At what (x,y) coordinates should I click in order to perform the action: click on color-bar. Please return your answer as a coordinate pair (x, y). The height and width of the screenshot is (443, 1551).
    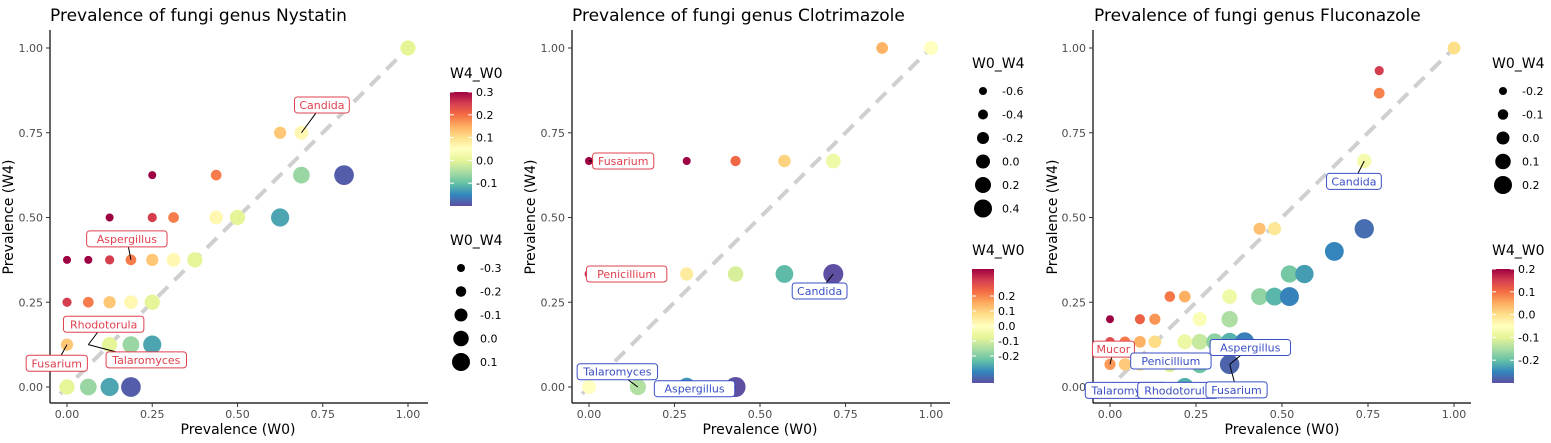
    Looking at the image, I should click on (1503, 326).